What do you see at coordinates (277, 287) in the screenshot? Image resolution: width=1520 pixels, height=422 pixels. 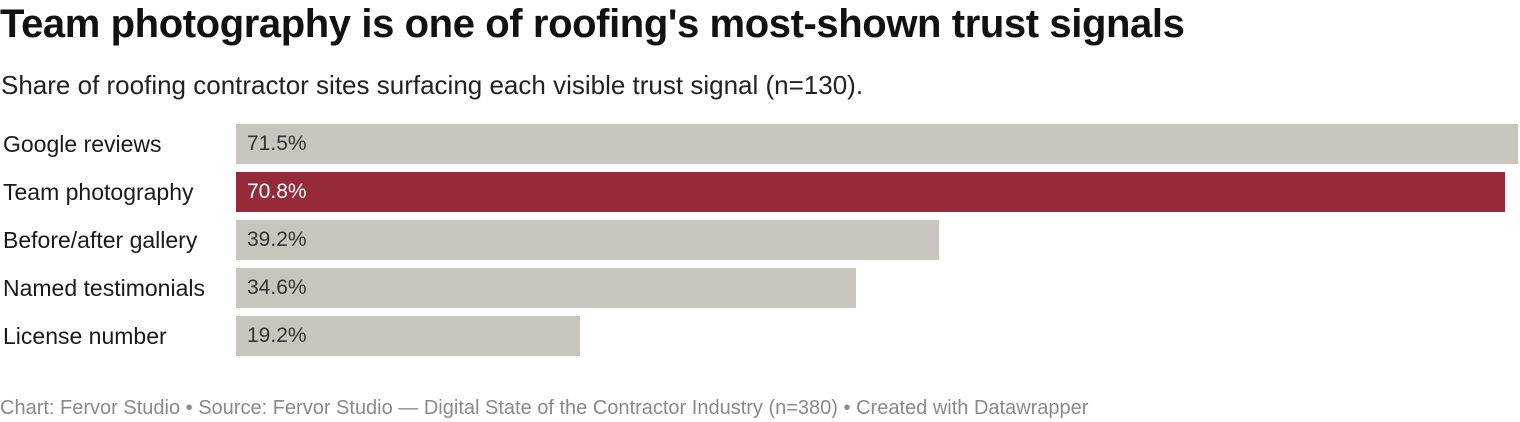 I see `bar-value-label: 34.6%` at bounding box center [277, 287].